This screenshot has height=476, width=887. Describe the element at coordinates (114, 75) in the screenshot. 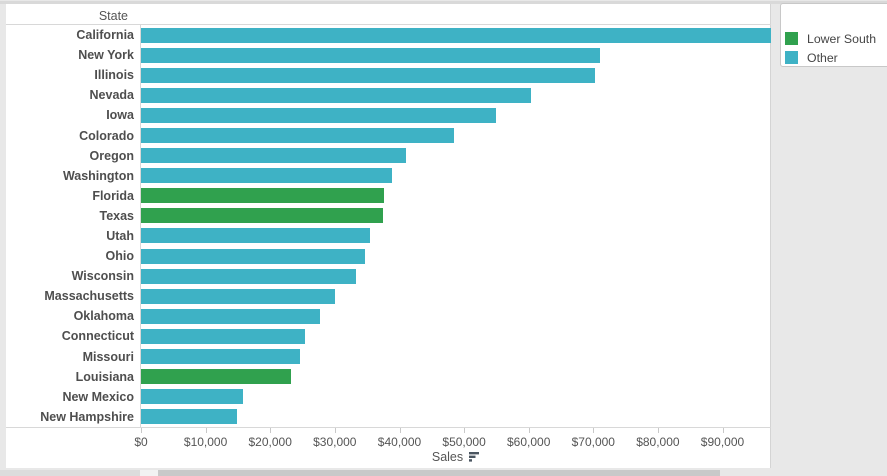

I see `row-label-illinois: Illinois` at that location.